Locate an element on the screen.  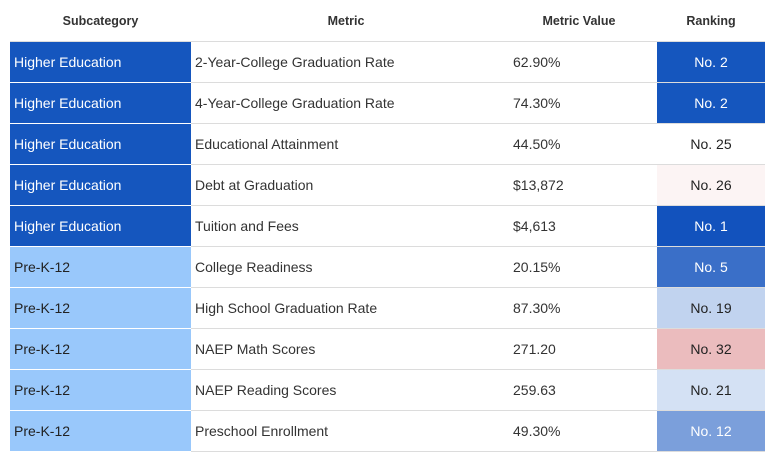
ranking-cell: No. 12 is located at coordinates (711, 431).